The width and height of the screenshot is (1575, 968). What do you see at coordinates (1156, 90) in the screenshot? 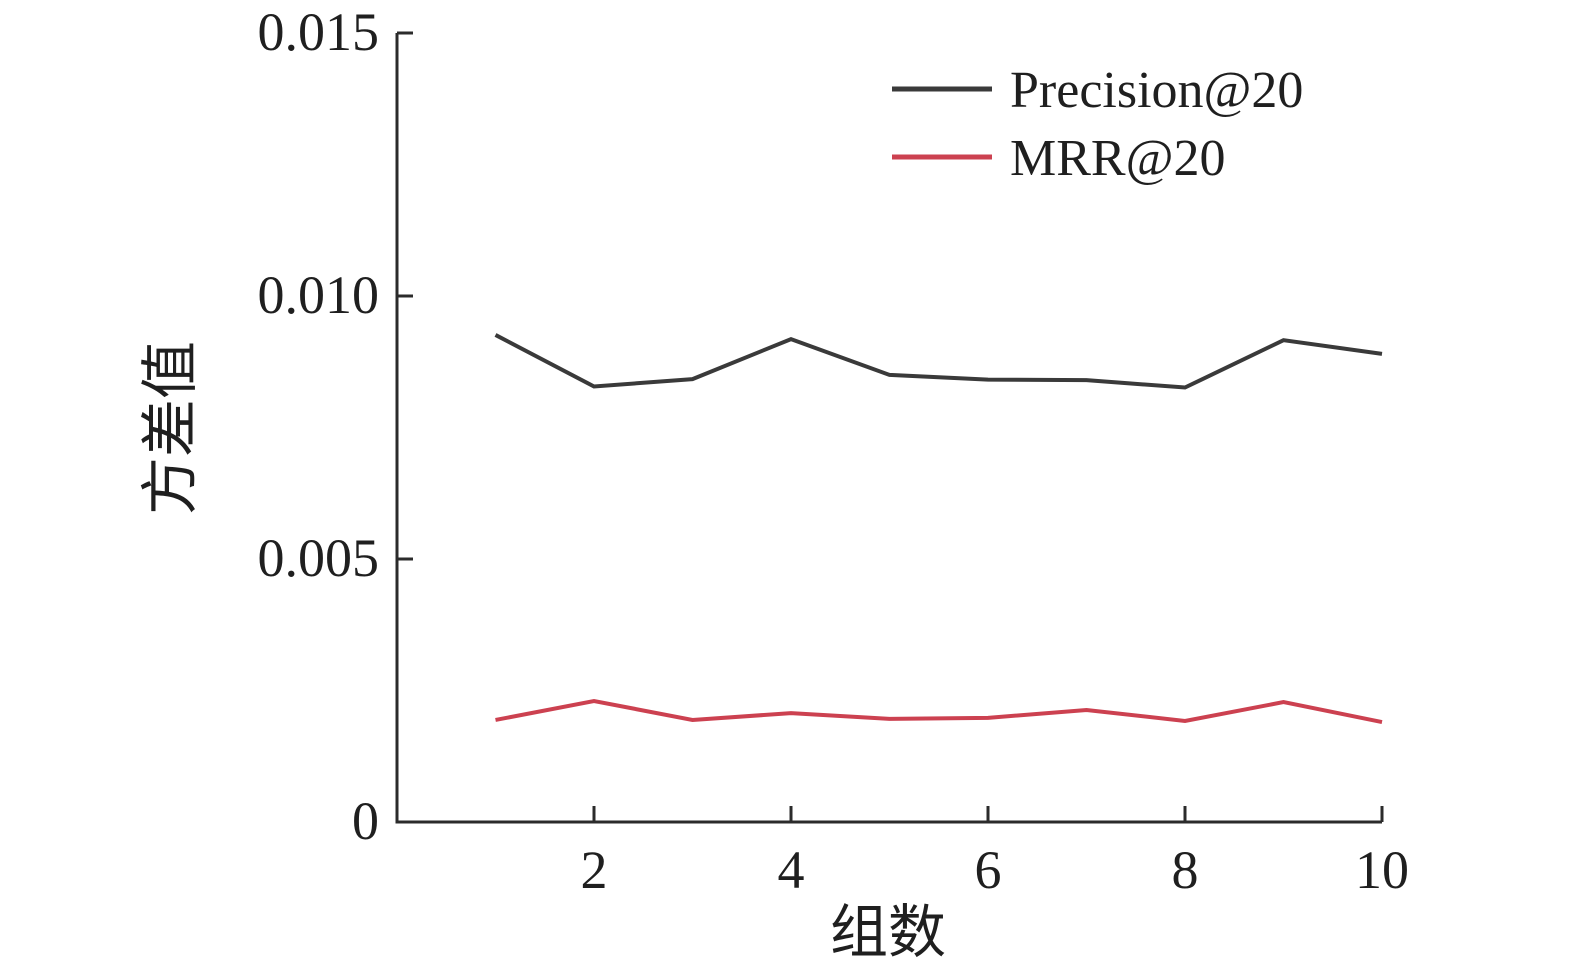
I see `legend-label-precision: Precision@20` at bounding box center [1156, 90].